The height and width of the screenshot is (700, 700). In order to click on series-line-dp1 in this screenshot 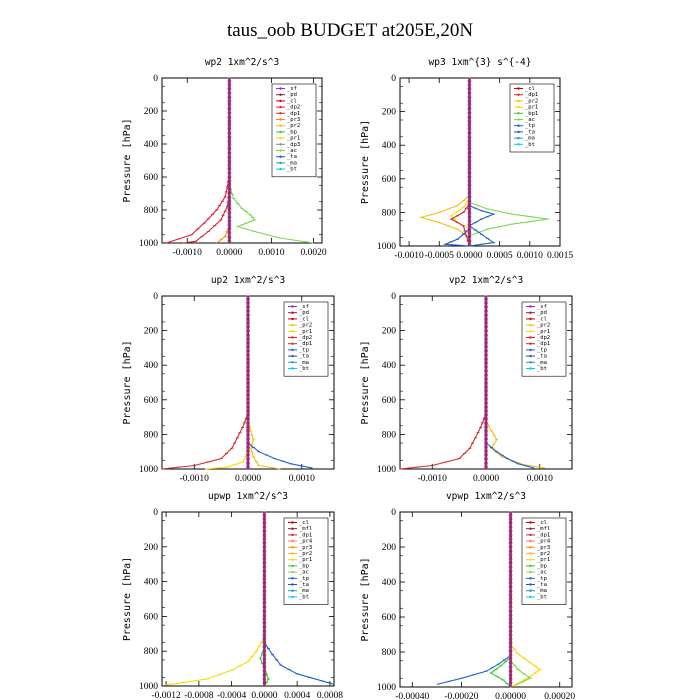, I will do `click(460, 162)`.